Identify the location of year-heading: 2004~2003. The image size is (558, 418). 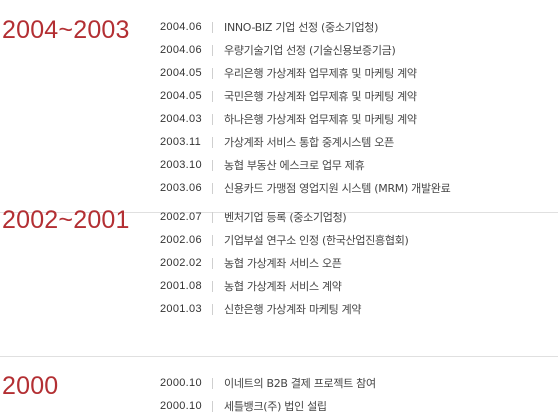
(66, 30).